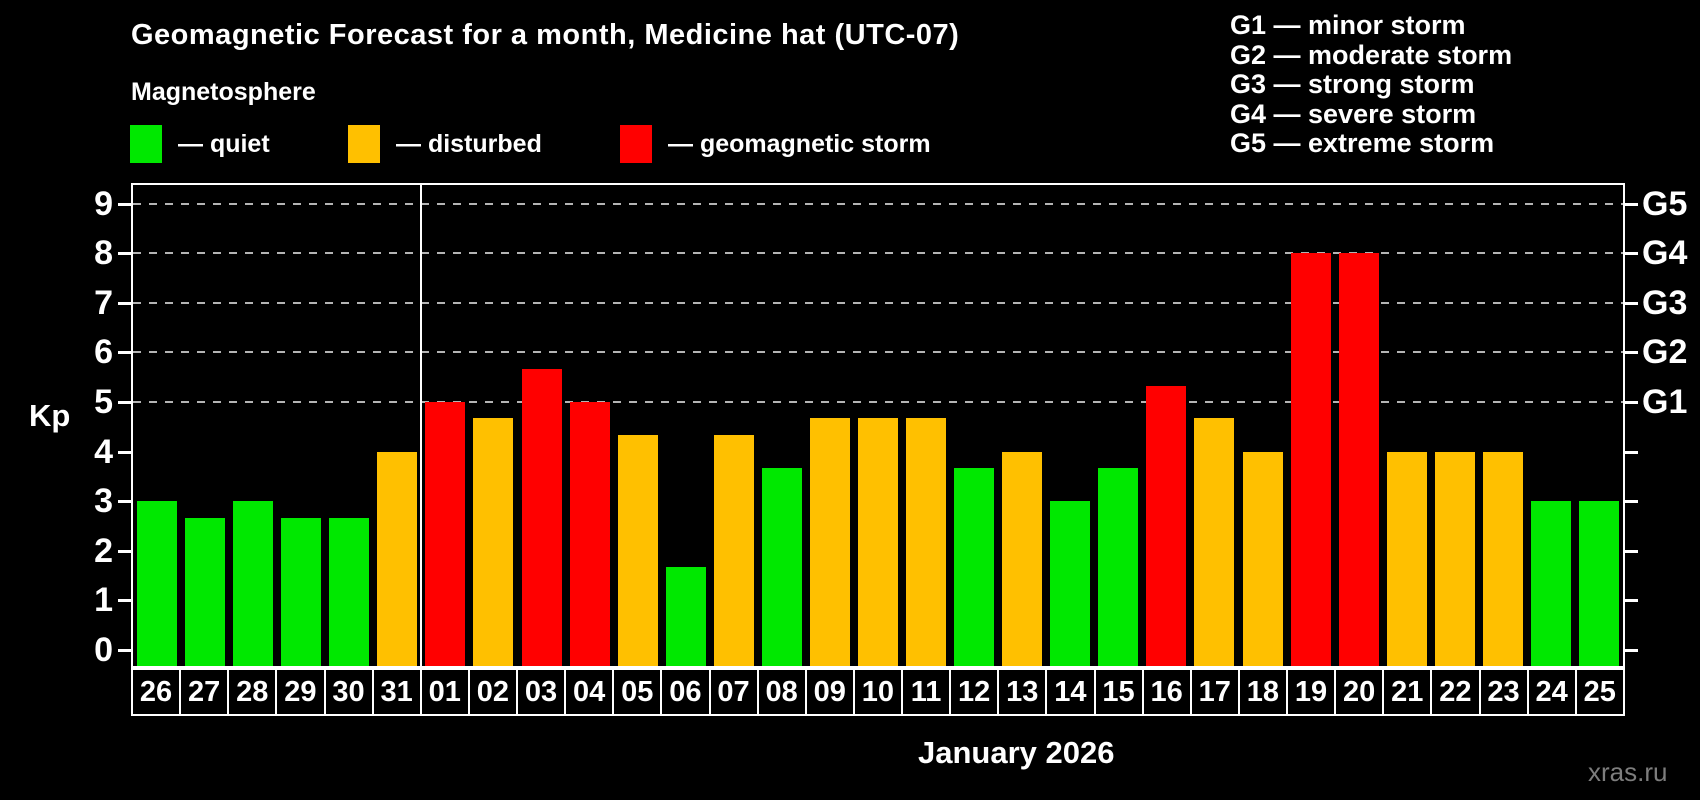 The image size is (1700, 800). Describe the element at coordinates (50, 415) in the screenshot. I see `y-axis-title: Kp` at that location.